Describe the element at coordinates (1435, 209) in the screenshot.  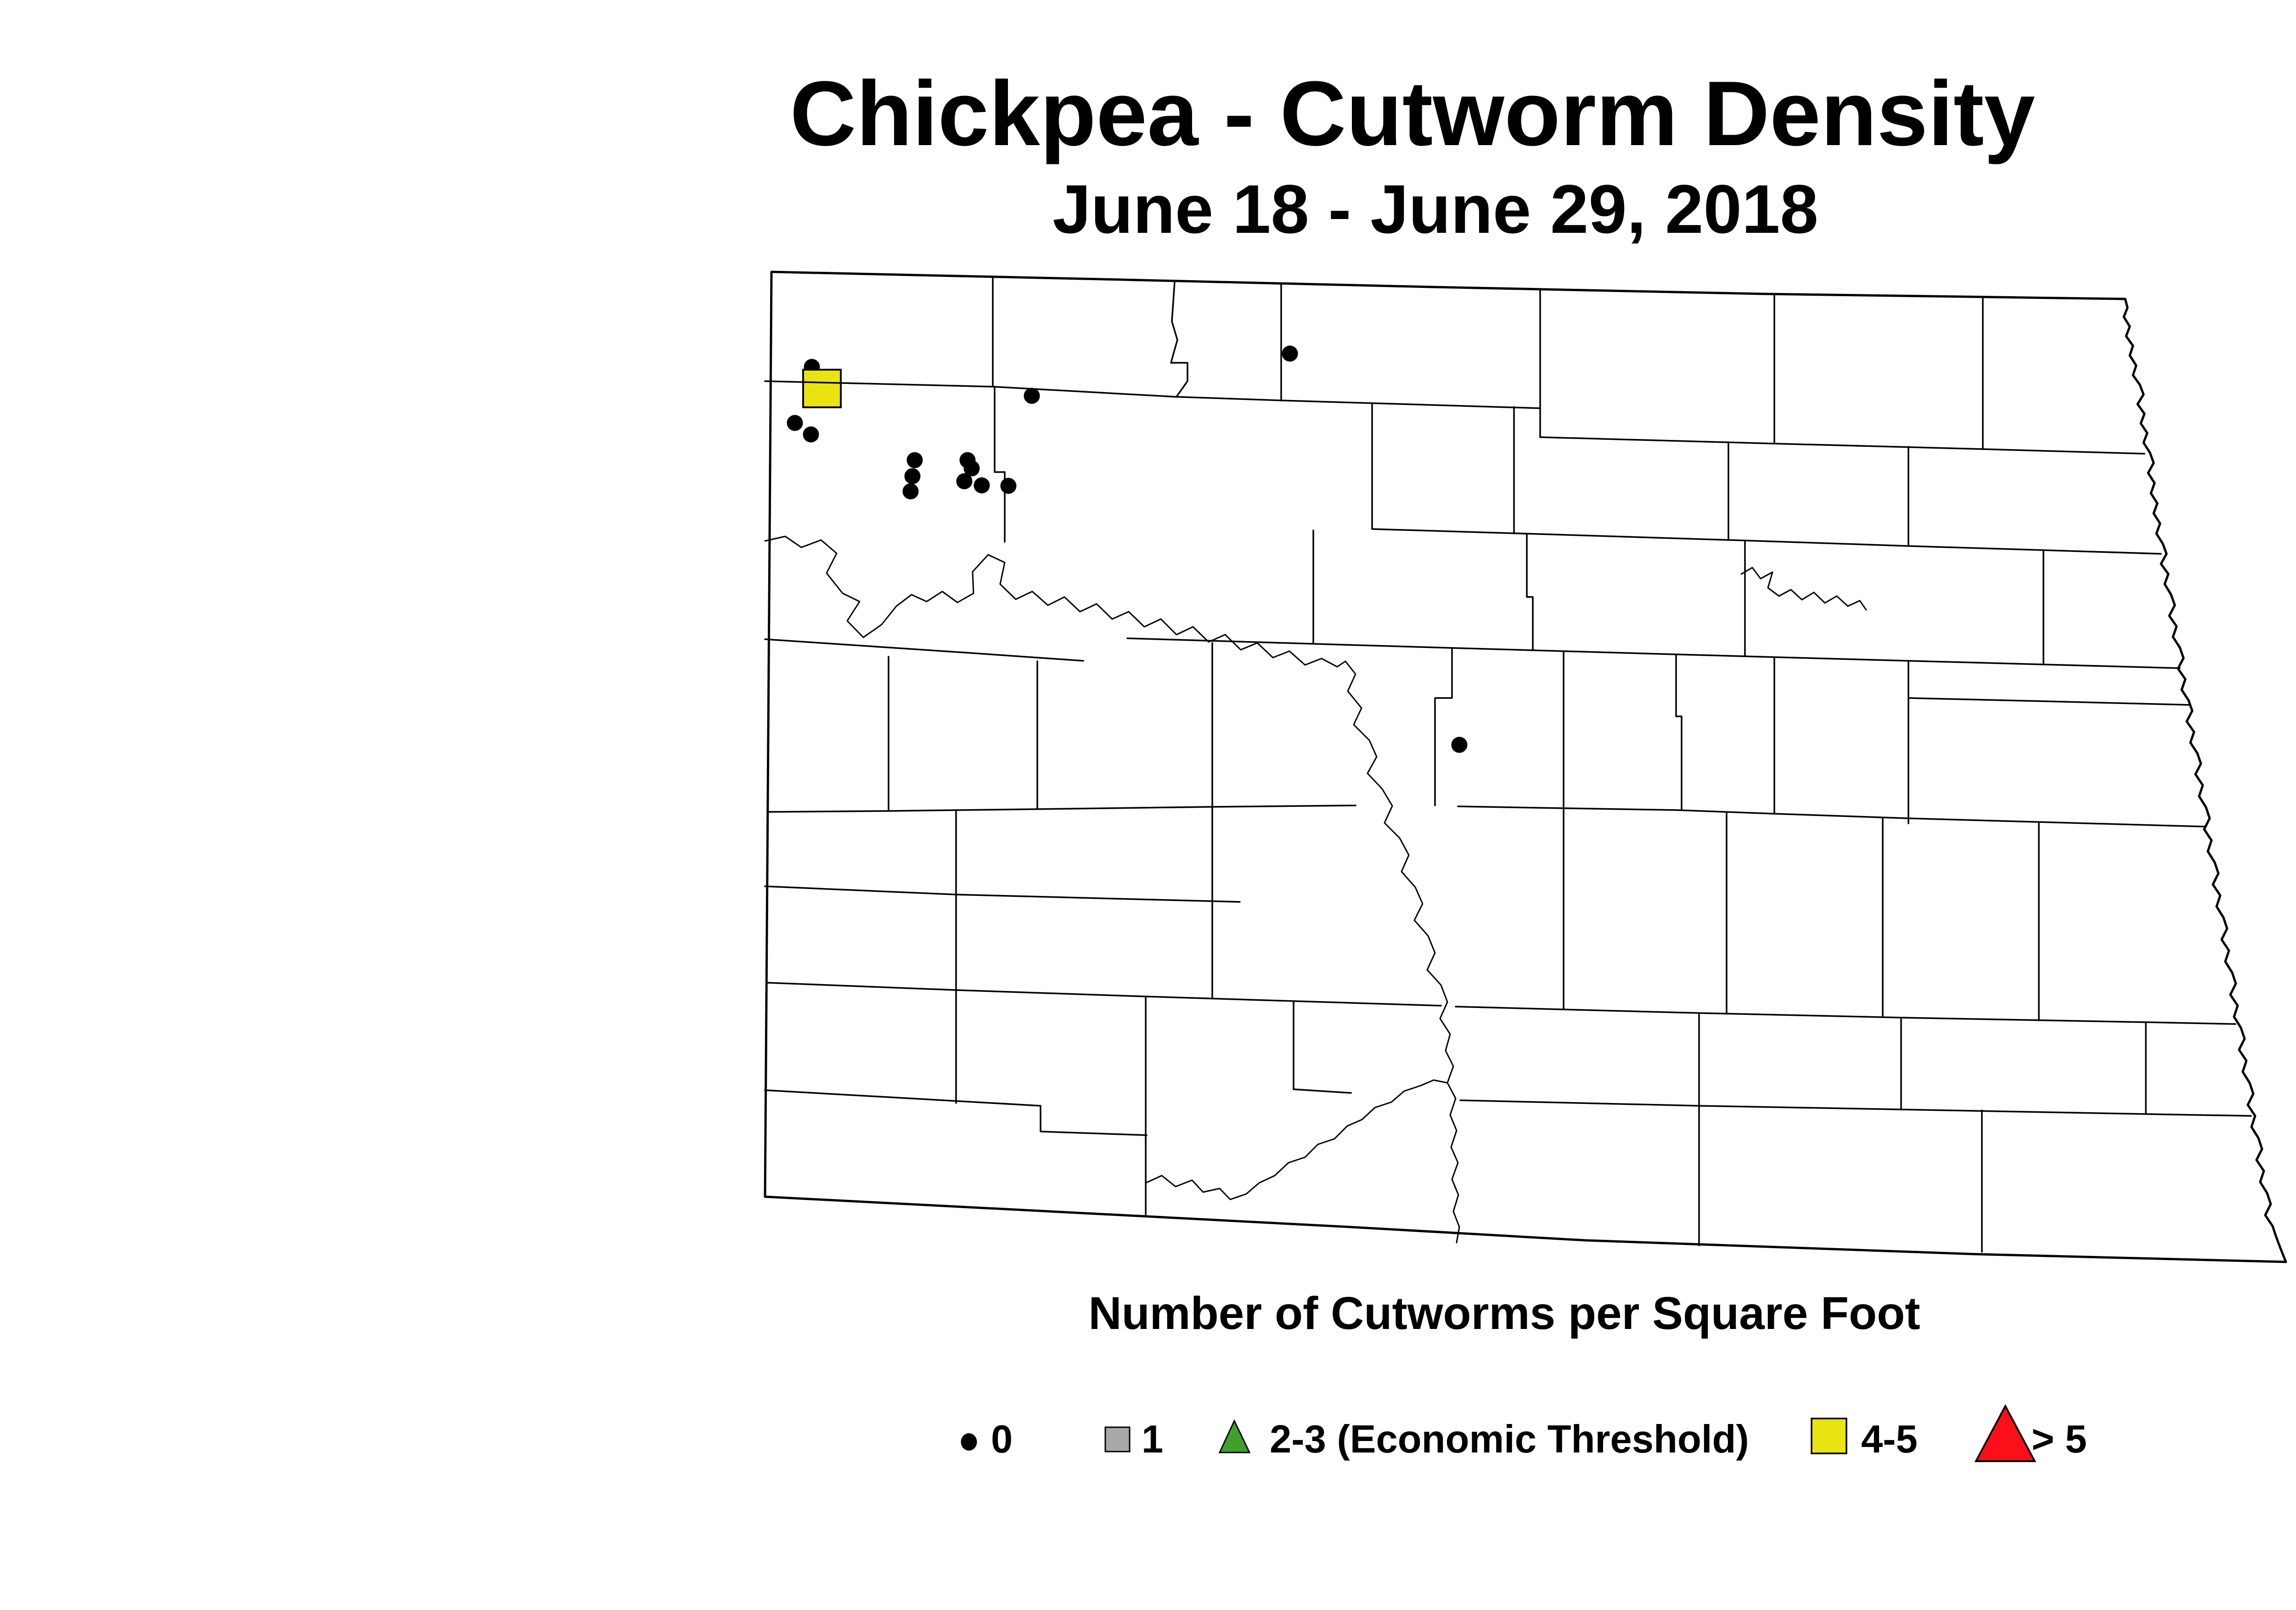
I see `page-subtitle: June 18 - June 29, 2018` at that location.